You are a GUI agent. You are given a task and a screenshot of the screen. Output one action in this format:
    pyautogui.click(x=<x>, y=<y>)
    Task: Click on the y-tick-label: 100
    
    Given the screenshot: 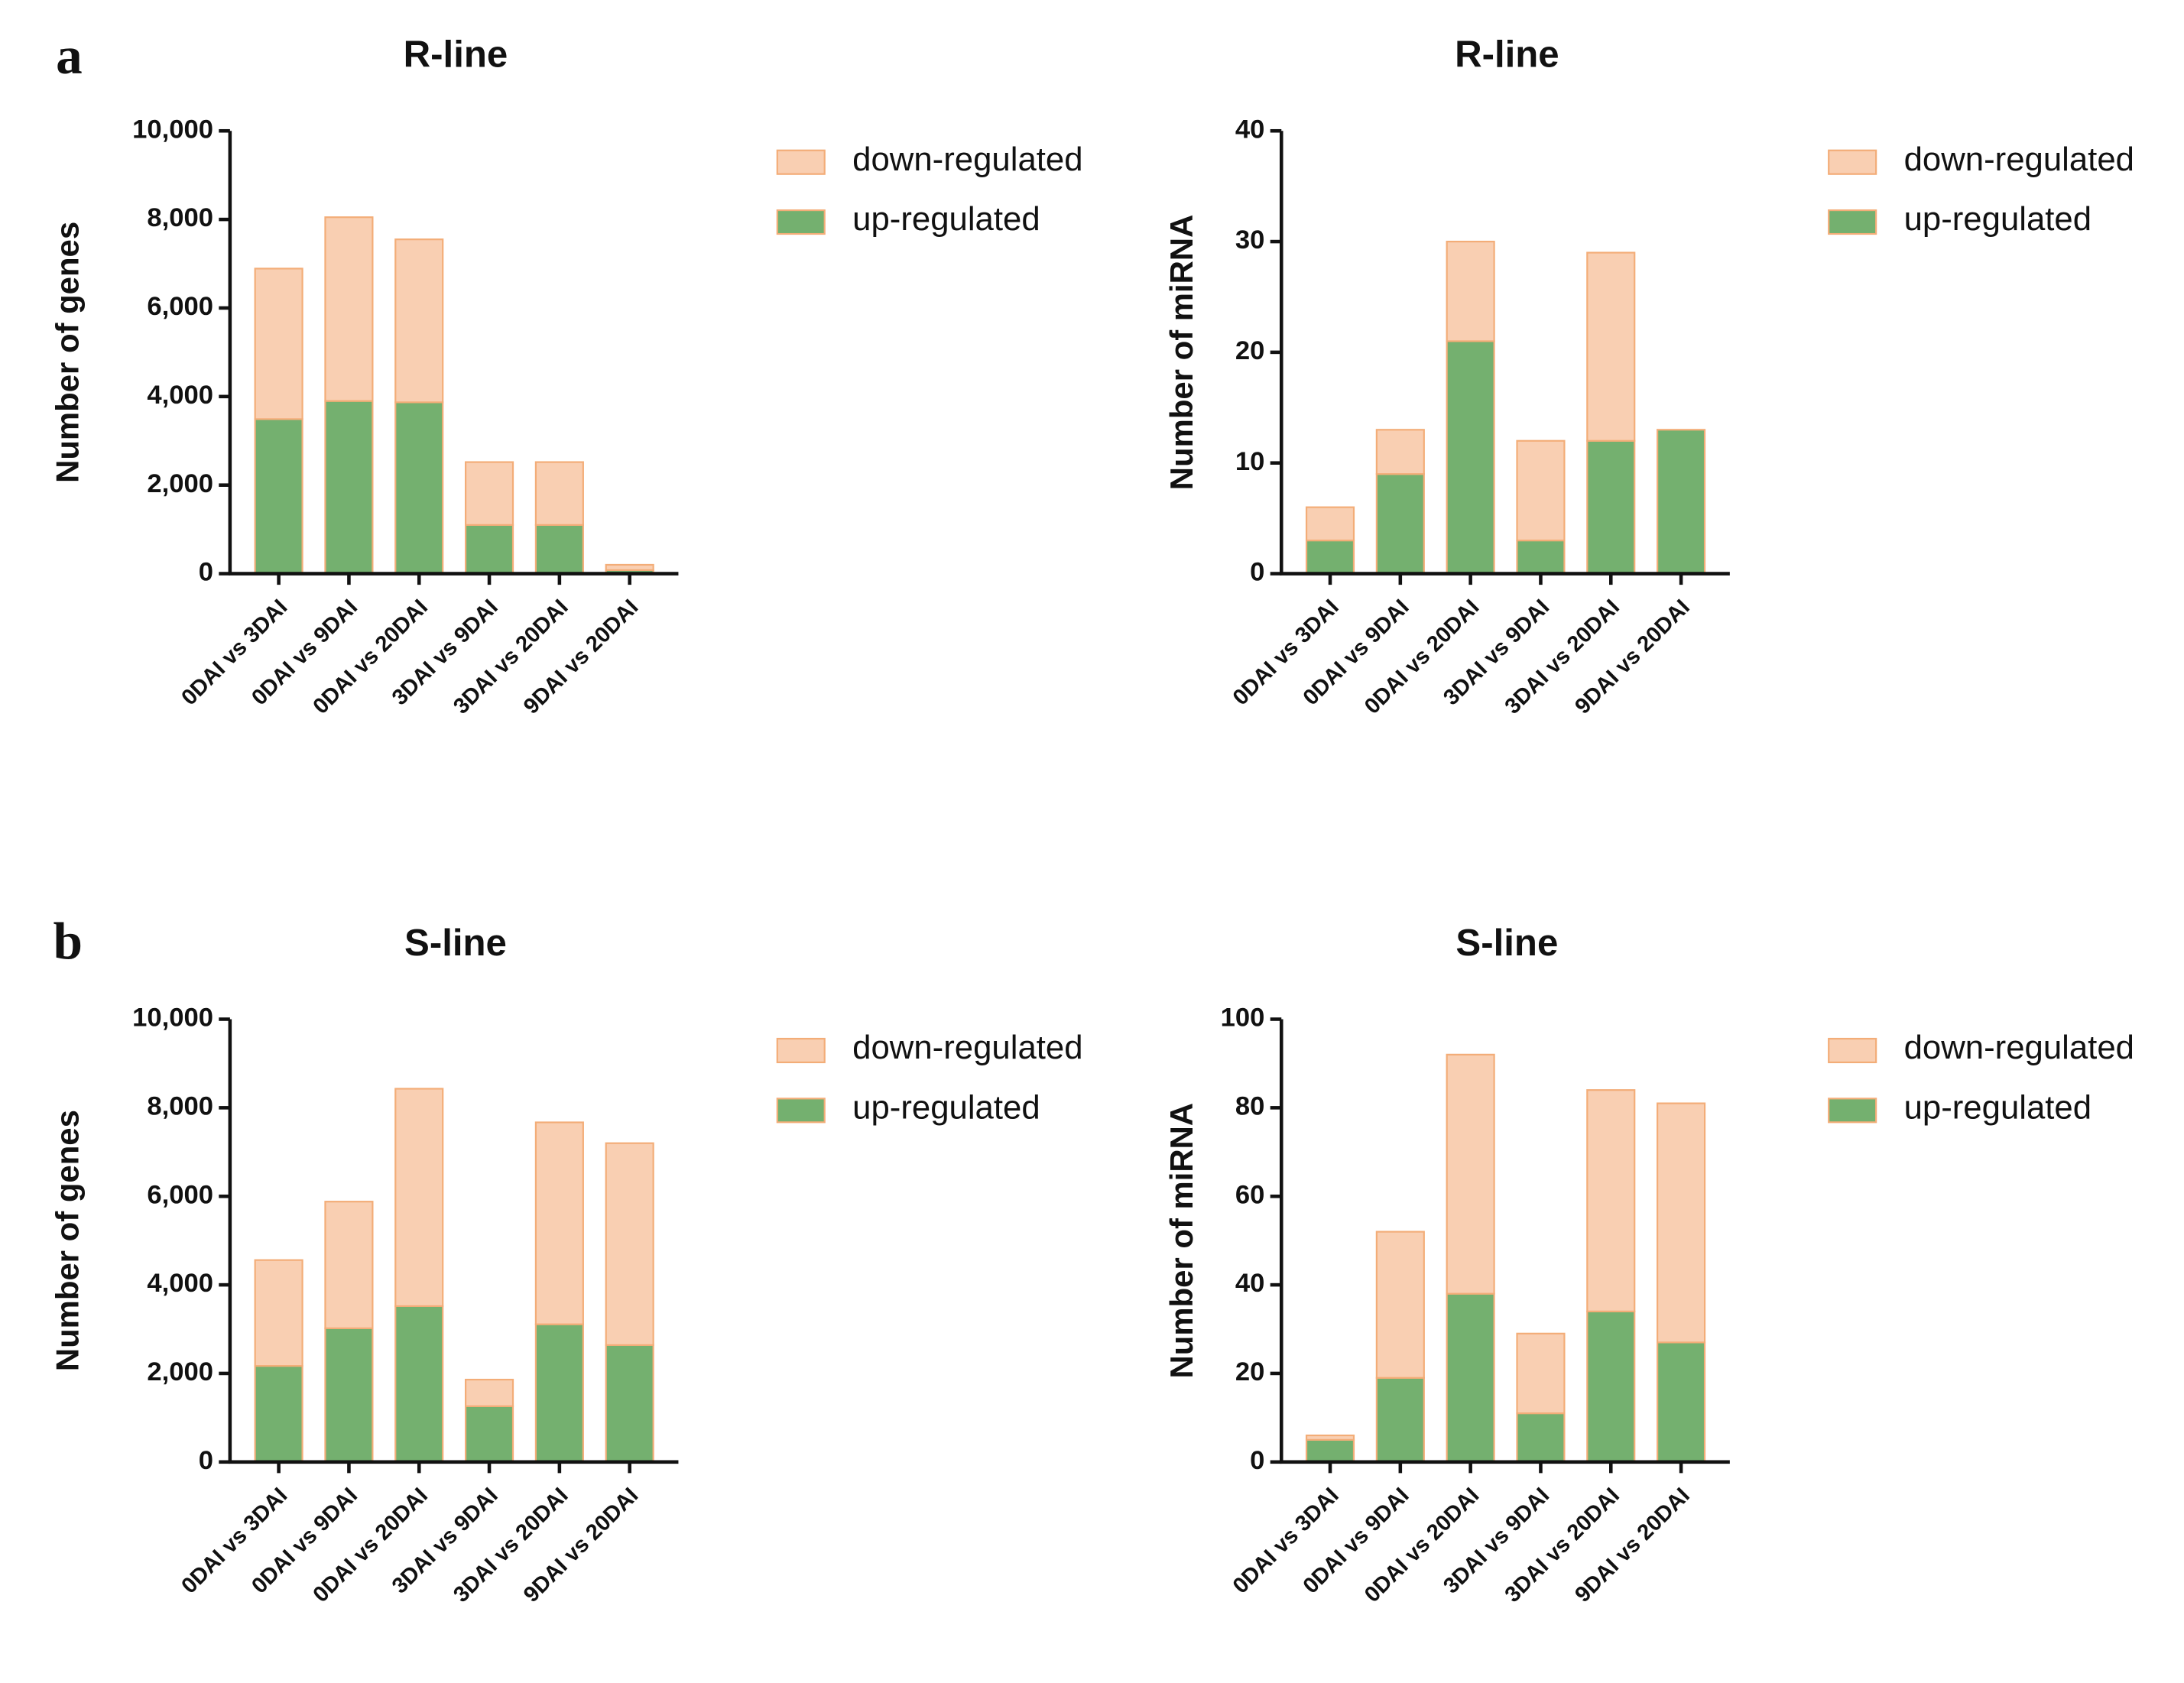 What is the action you would take?
    pyautogui.click(x=1243, y=1018)
    